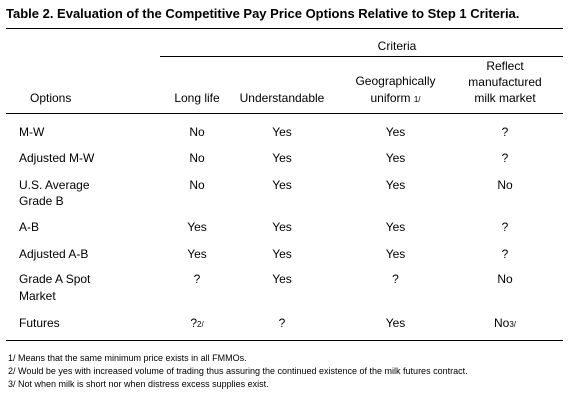 The image size is (571, 405). What do you see at coordinates (284, 340) in the screenshot?
I see `rule-bottom` at bounding box center [284, 340].